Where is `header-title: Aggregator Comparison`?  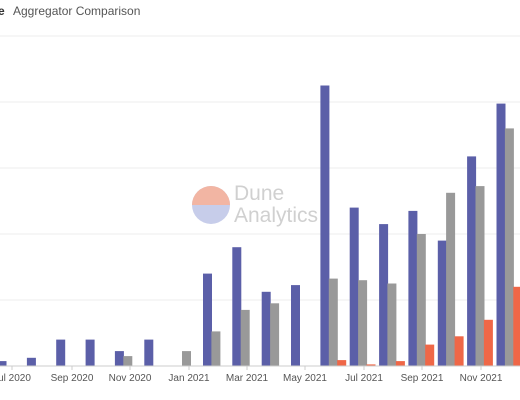
header-title: Aggregator Comparison is located at coordinates (76, 11).